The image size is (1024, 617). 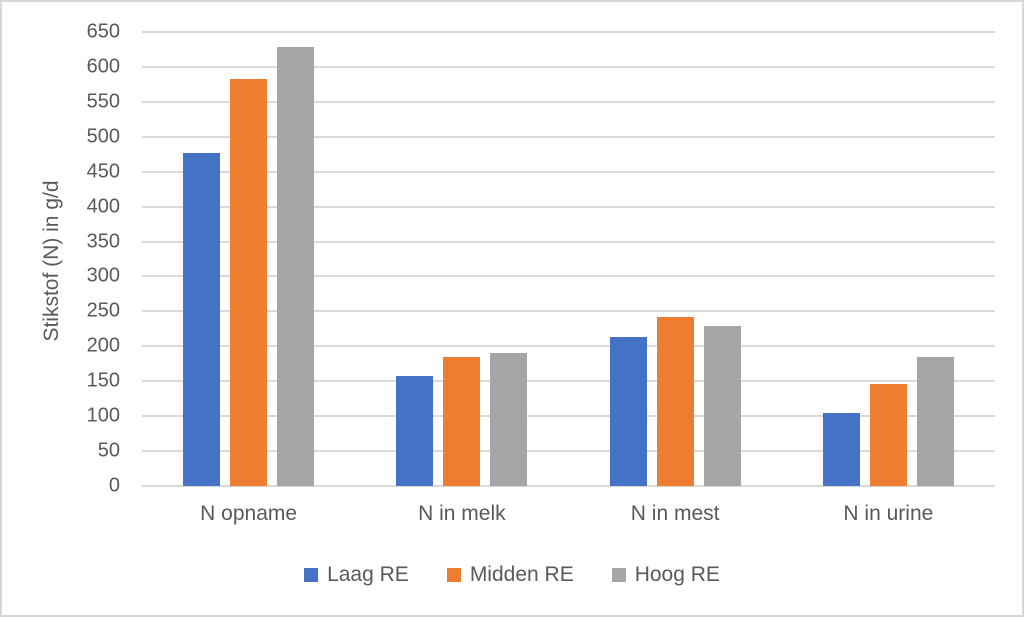 I want to click on y-axis-tick-label: 0, so click(x=114, y=485).